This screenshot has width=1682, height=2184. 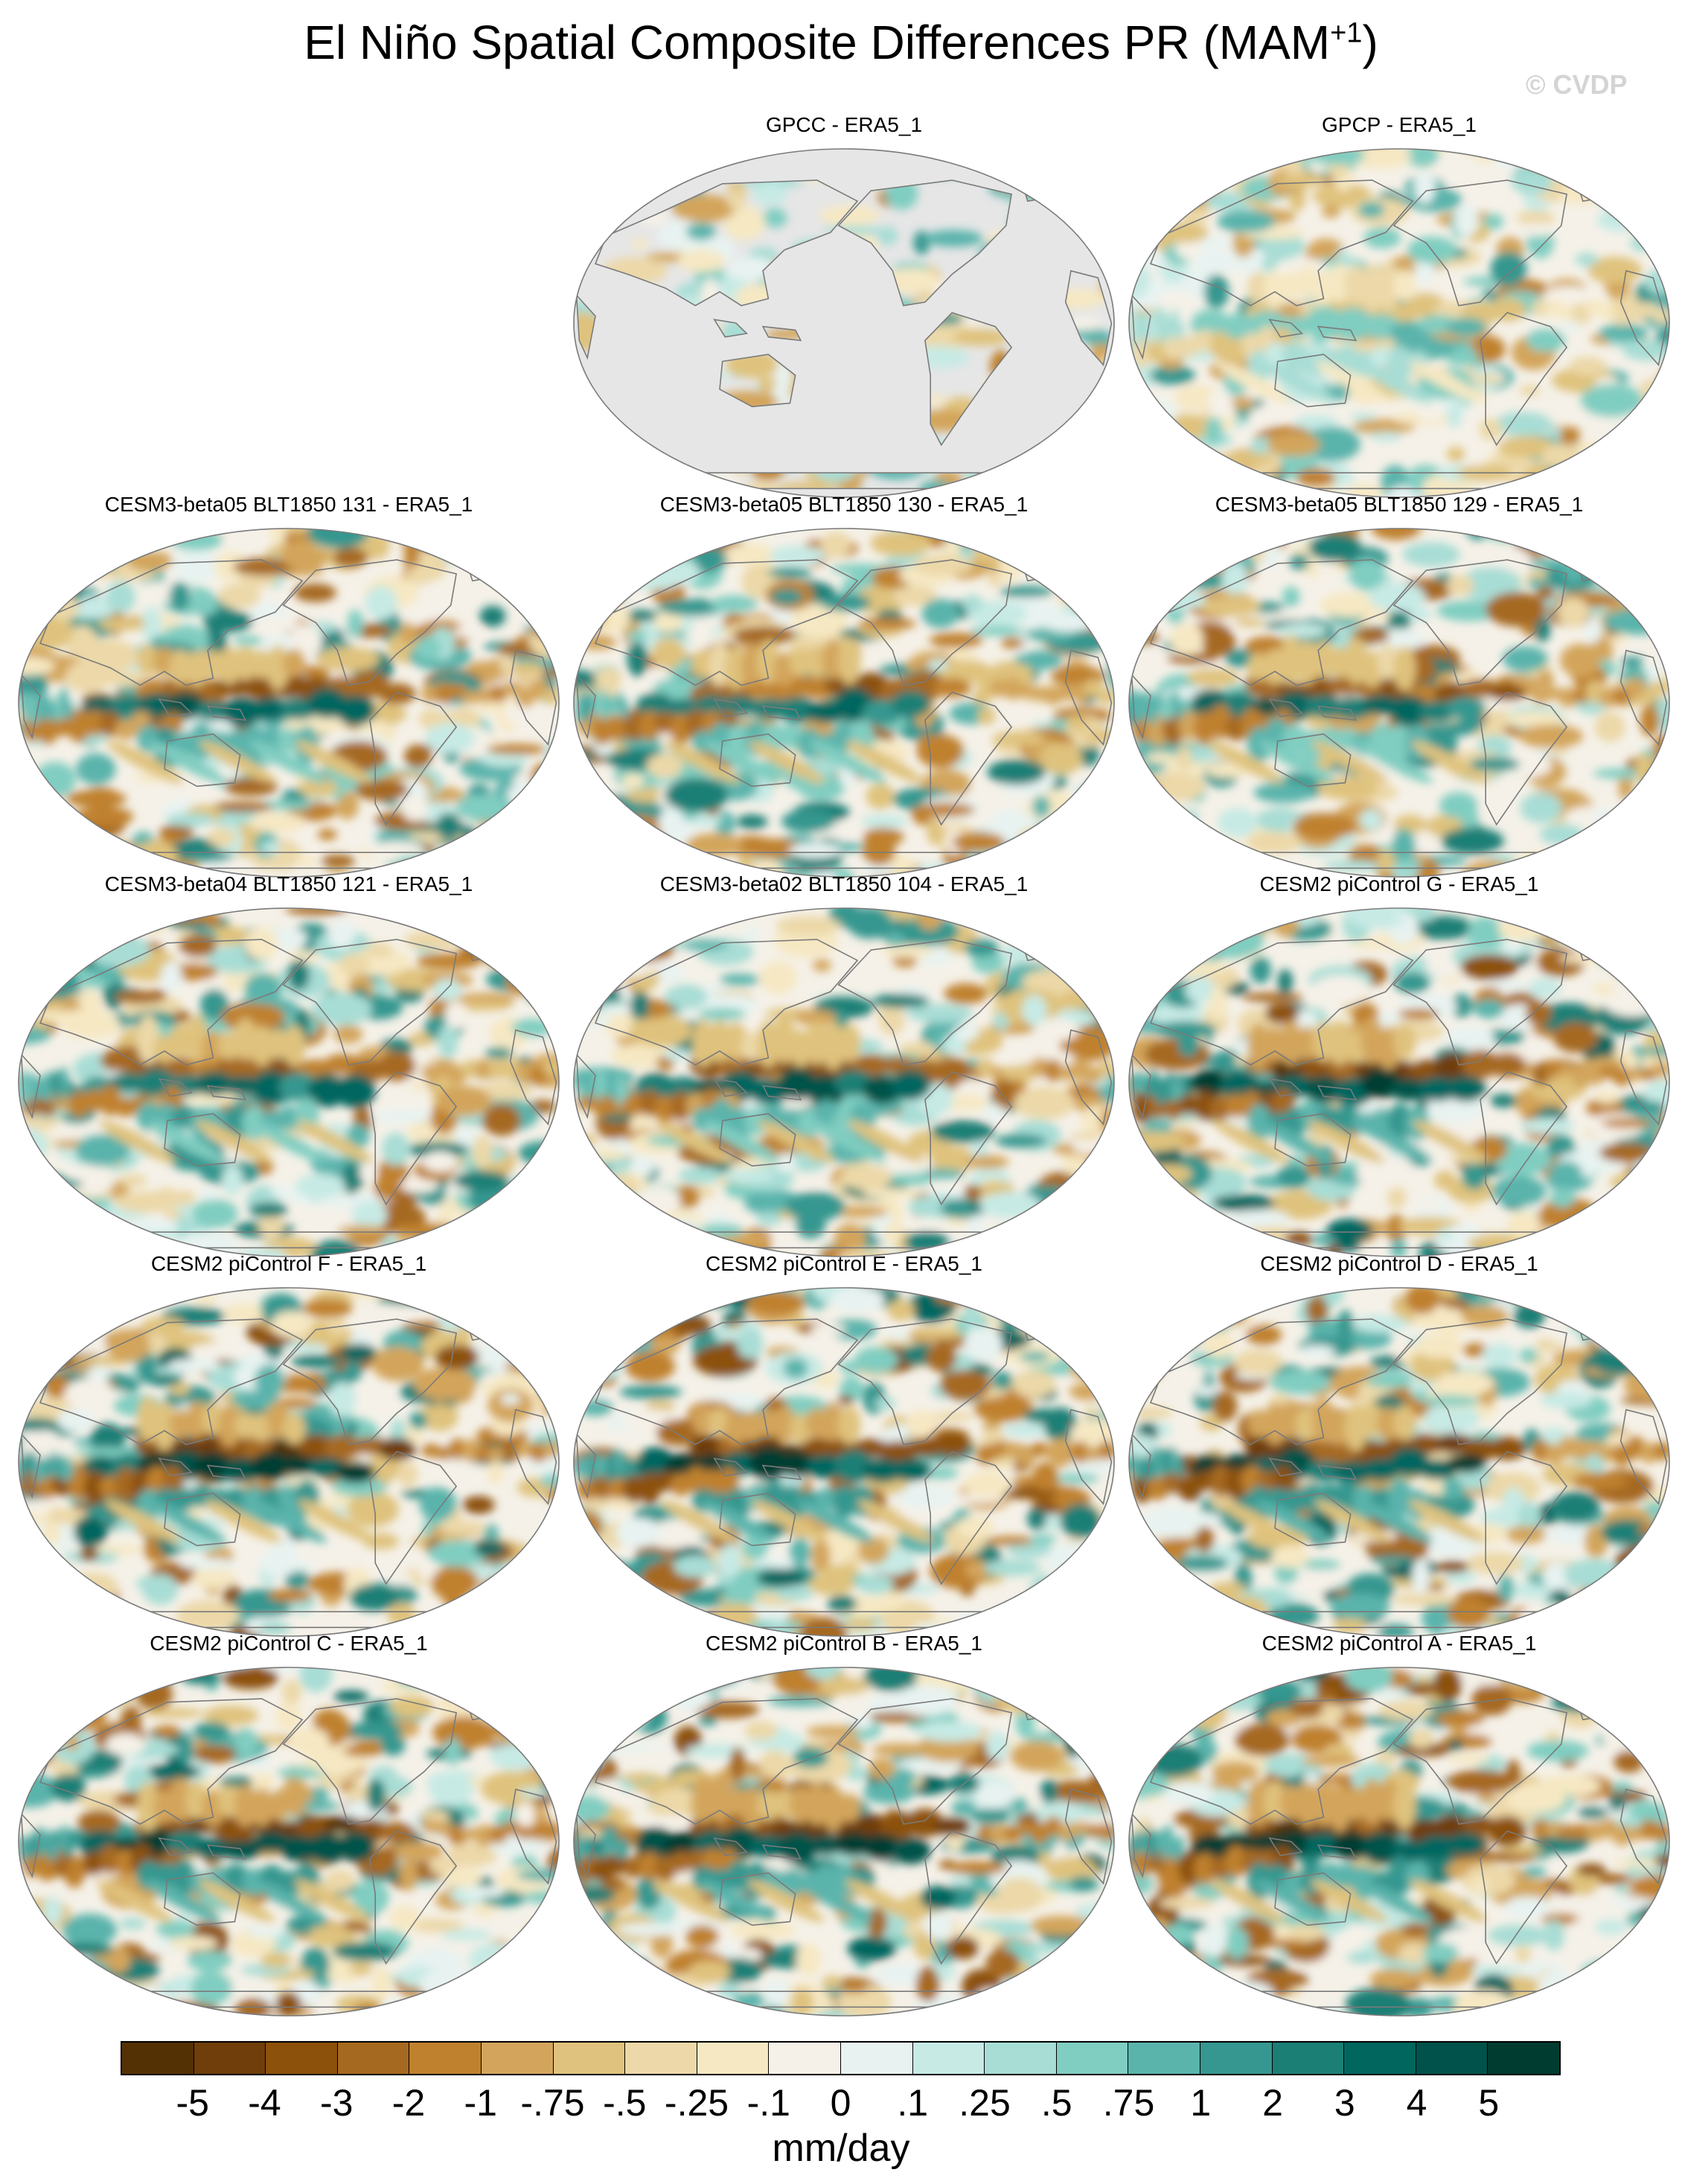 What do you see at coordinates (288, 883) in the screenshot?
I see `panel-title: CESM3-beta04 BLT1850 121 - ERA5_1` at bounding box center [288, 883].